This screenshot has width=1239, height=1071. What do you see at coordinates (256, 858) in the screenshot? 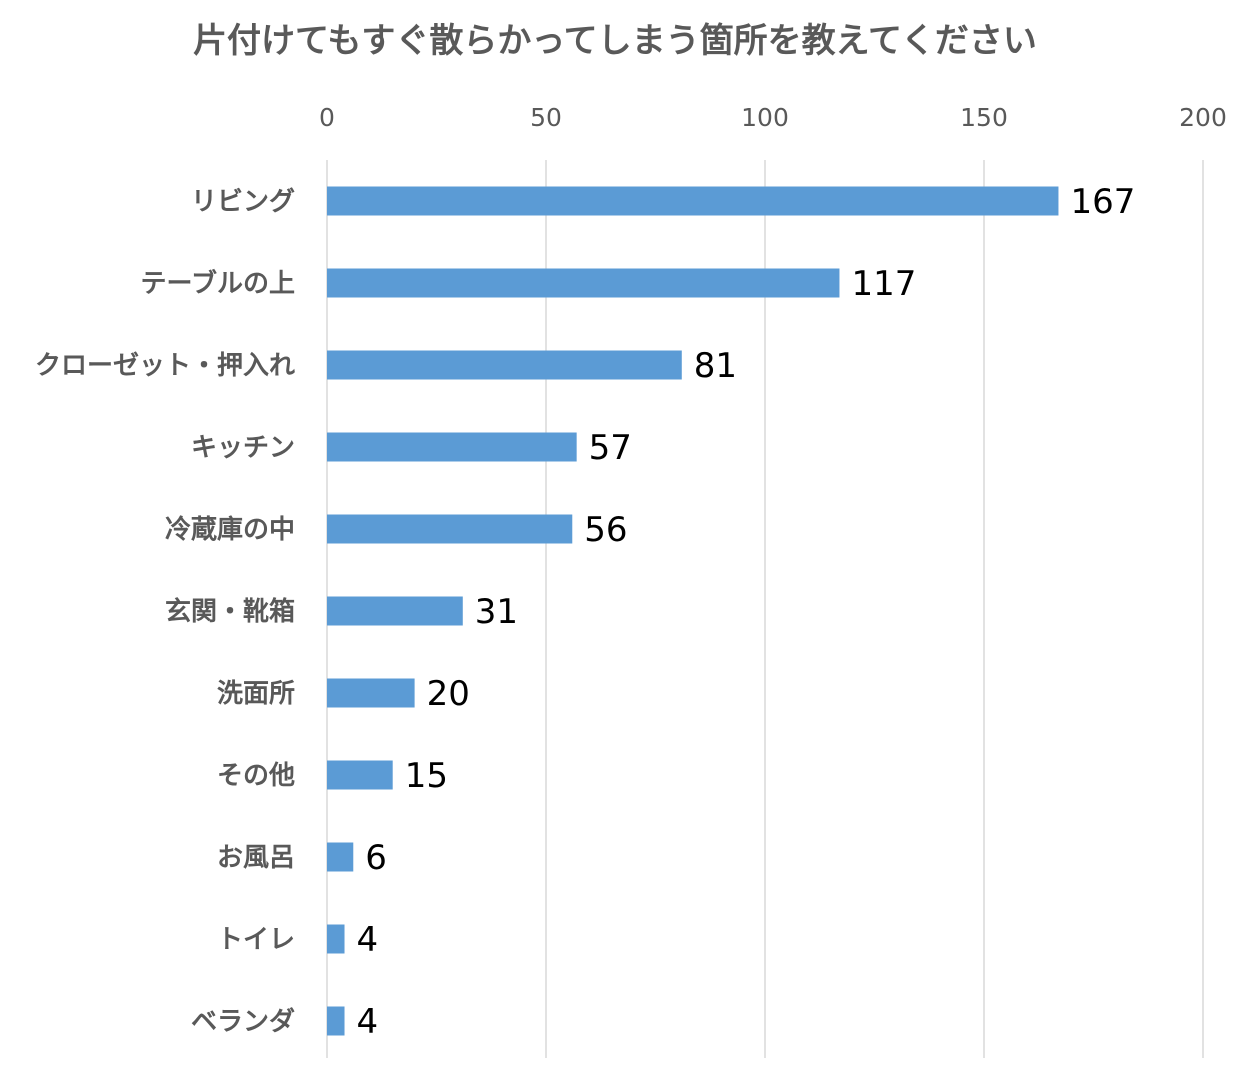
I see `category-label: お風呂` at bounding box center [256, 858].